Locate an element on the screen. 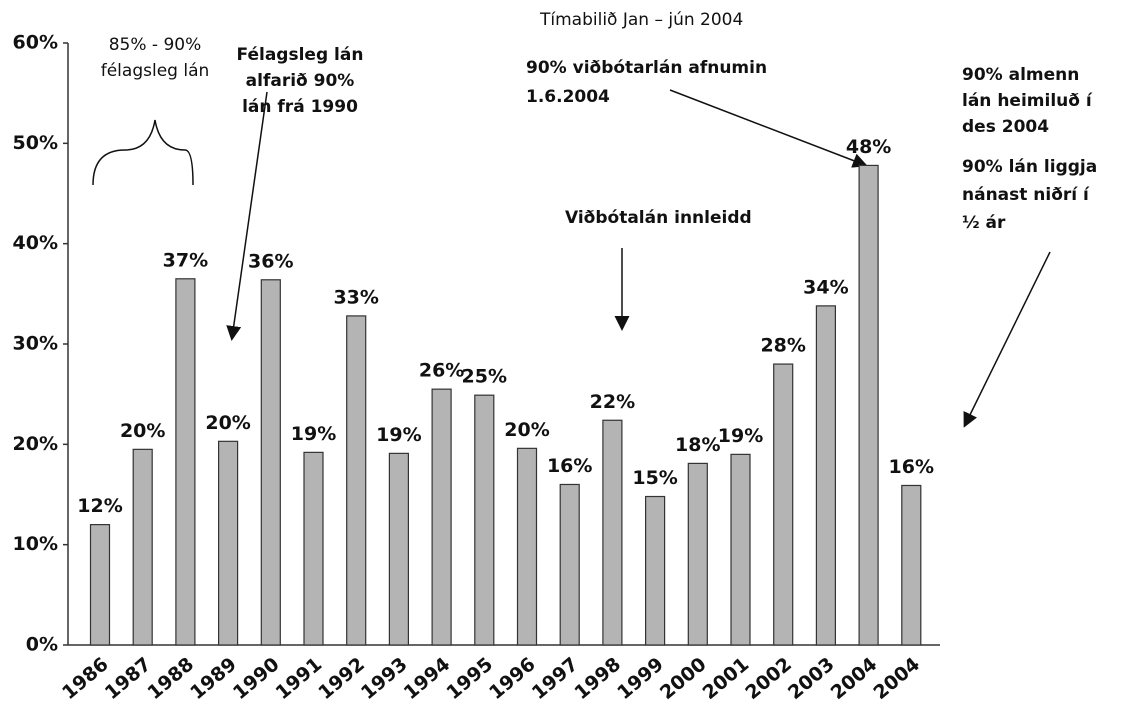 The height and width of the screenshot is (714, 1125). y-tick-label: 20% is located at coordinates (35, 444).